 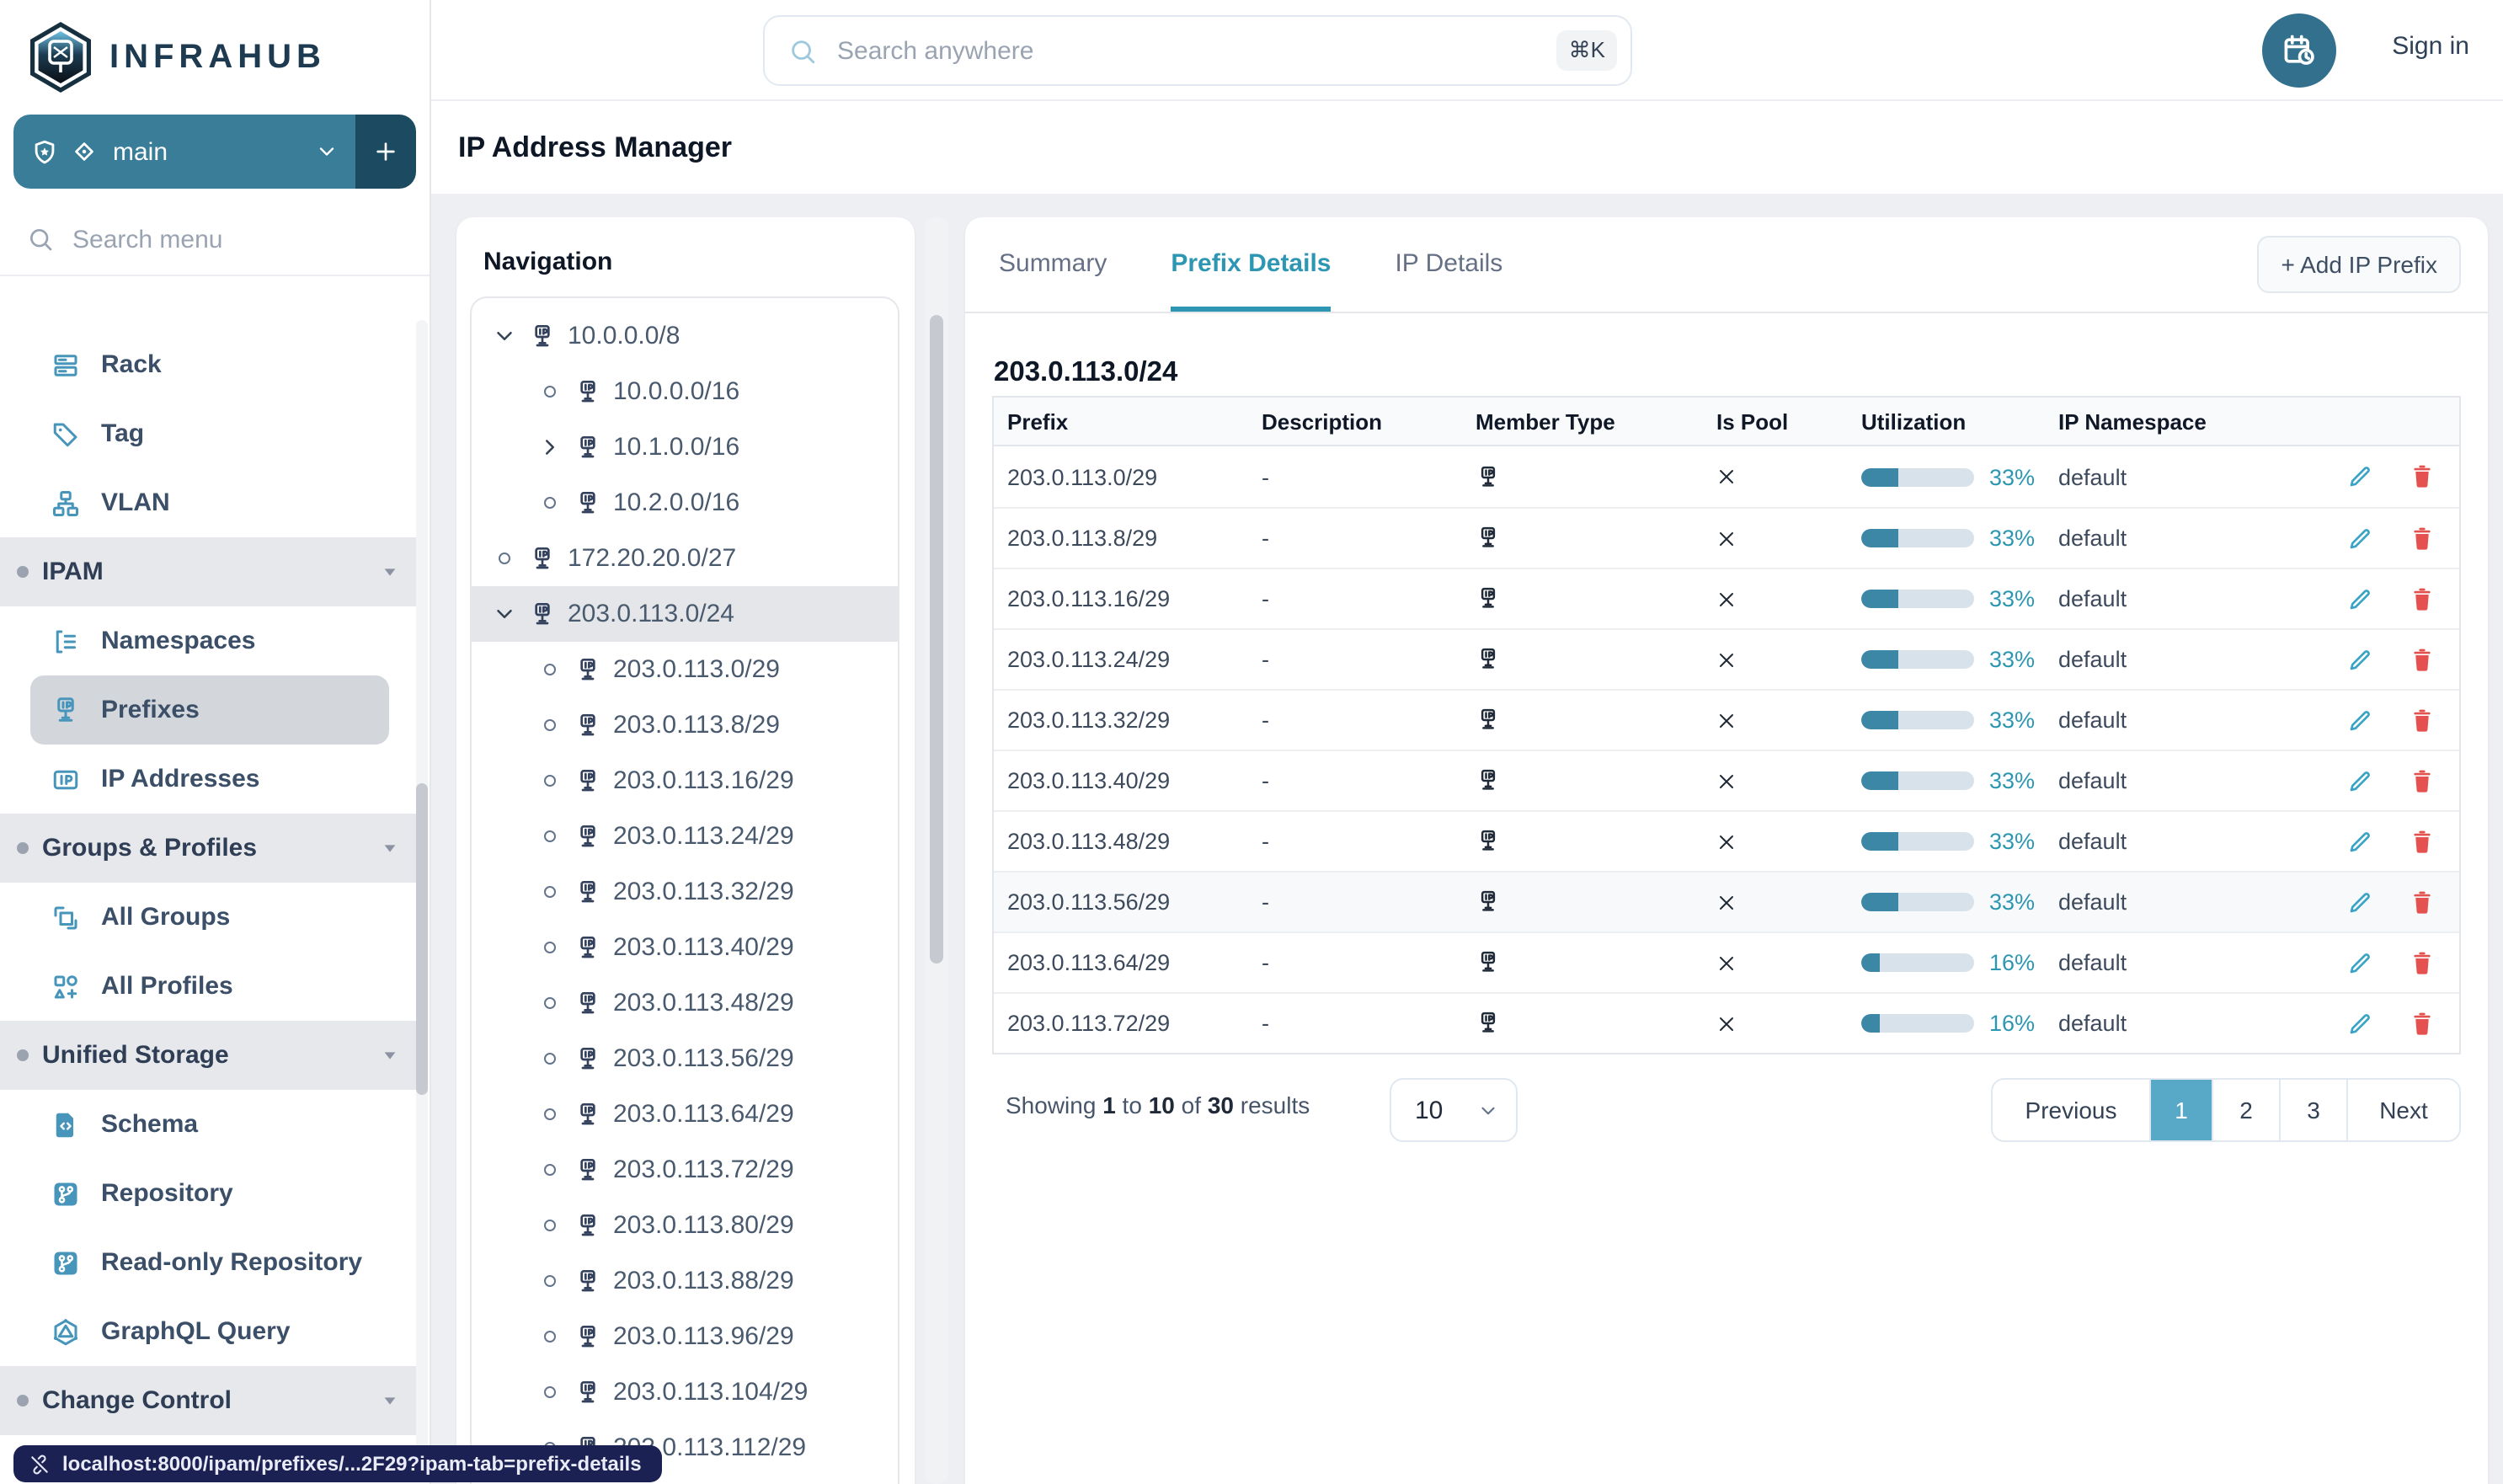 I want to click on sidebar-section-unified-storage: Unified Storage, so click(x=211, y=1056).